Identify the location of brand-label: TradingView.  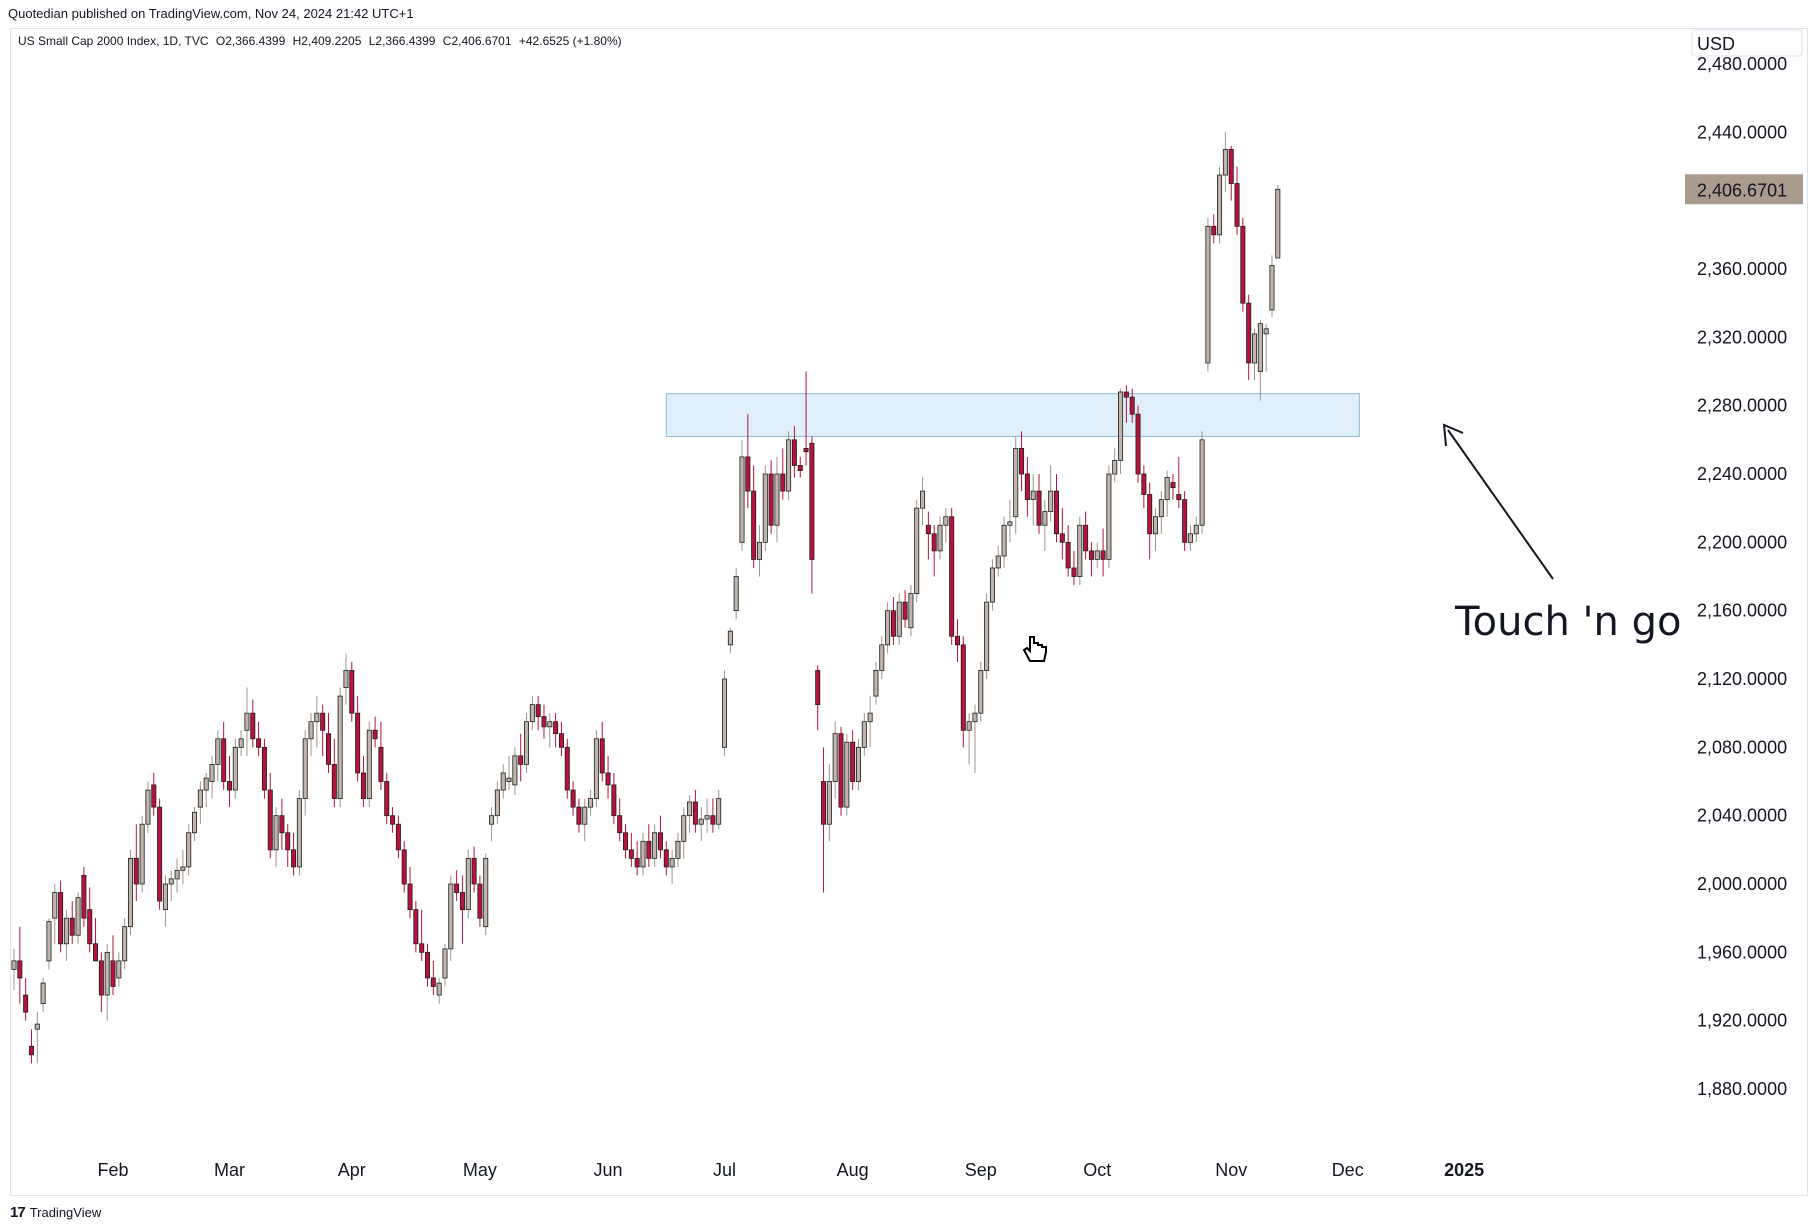
(65, 1212).